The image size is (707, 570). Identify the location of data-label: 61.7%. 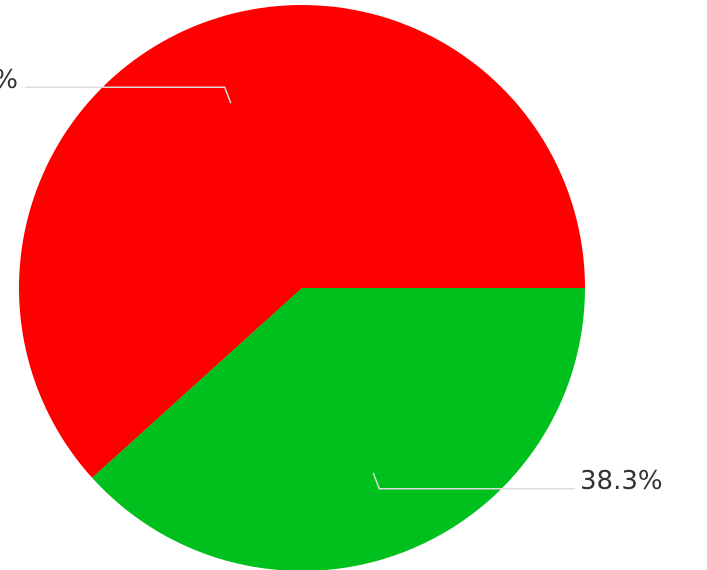
(9, 80).